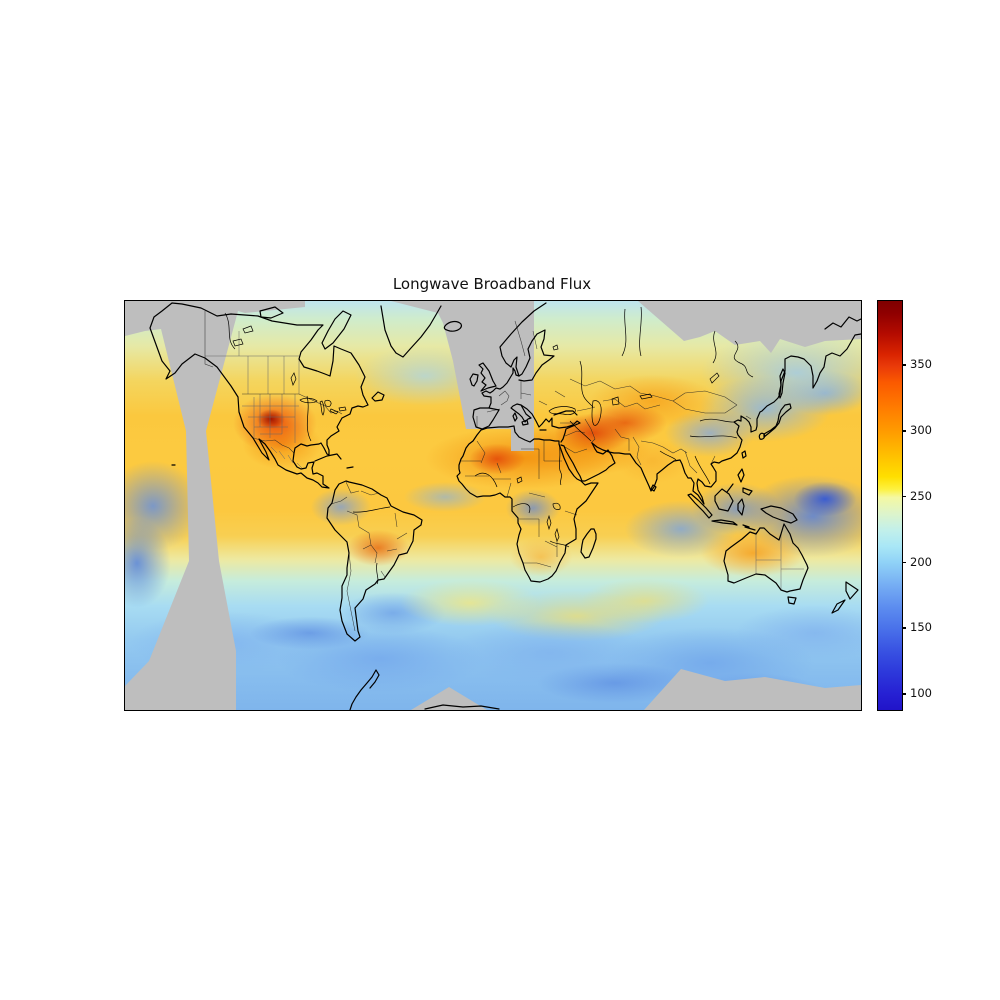 The image size is (1000, 1000). Describe the element at coordinates (937, 505) in the screenshot. I see `colorbar: 100 150 200 250 300 350` at that location.